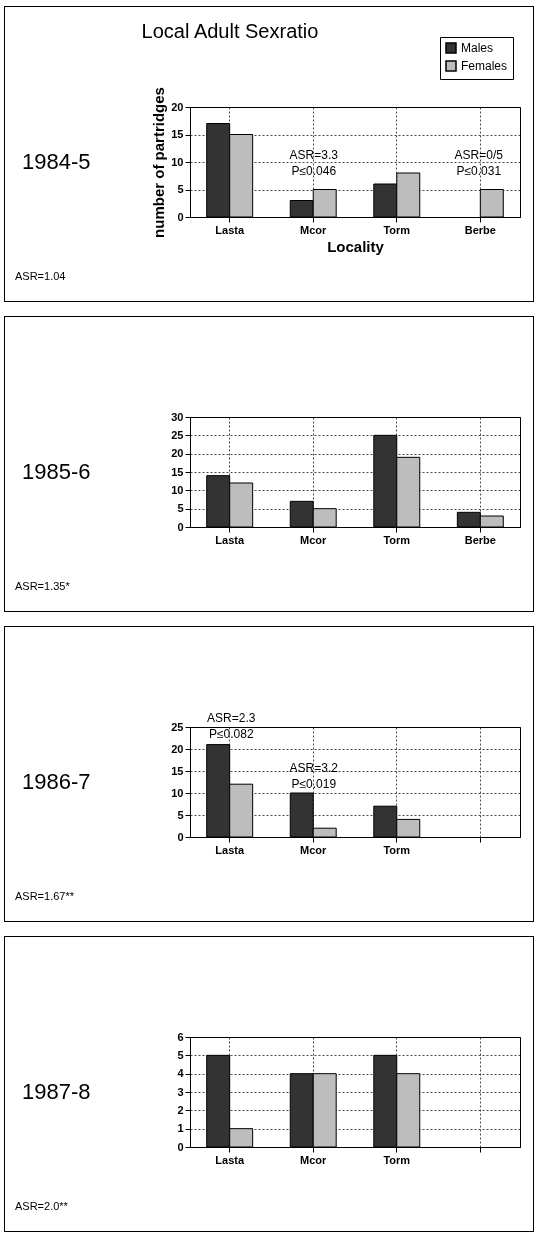 Image resolution: width=542 pixels, height=1234 pixels. I want to click on x-axis-title: Locality, so click(356, 246).